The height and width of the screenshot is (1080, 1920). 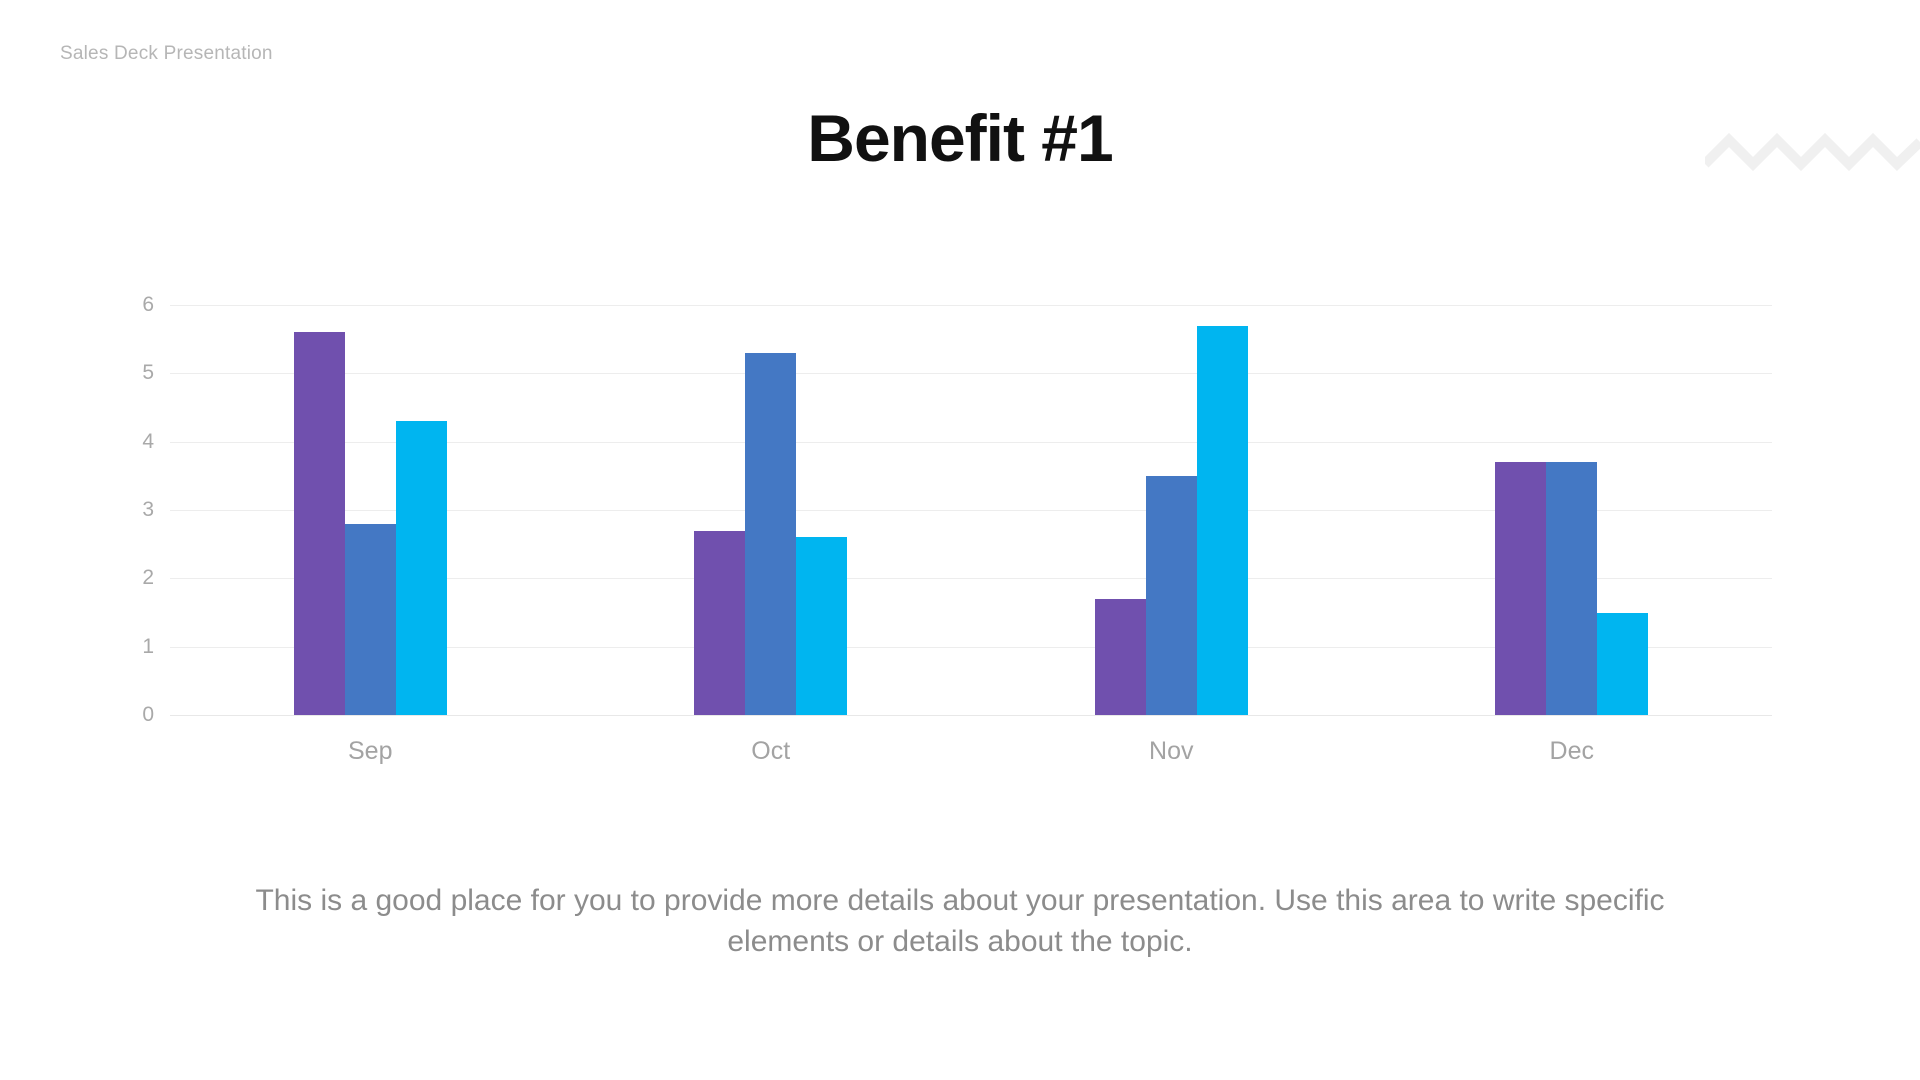 What do you see at coordinates (148, 714) in the screenshot?
I see `y-axis-tick-label: 0` at bounding box center [148, 714].